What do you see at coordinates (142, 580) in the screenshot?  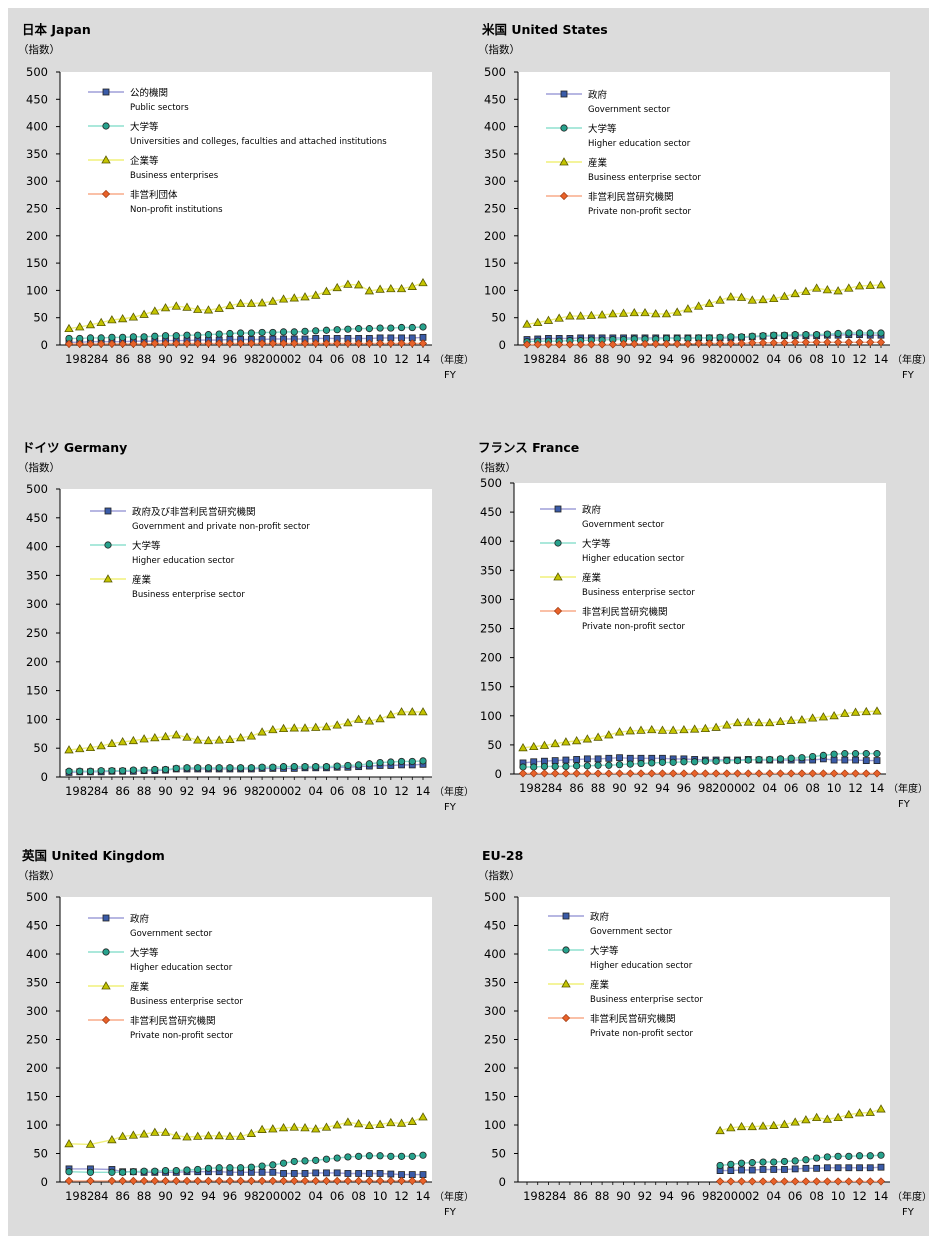 I see `legend-label: 産業` at bounding box center [142, 580].